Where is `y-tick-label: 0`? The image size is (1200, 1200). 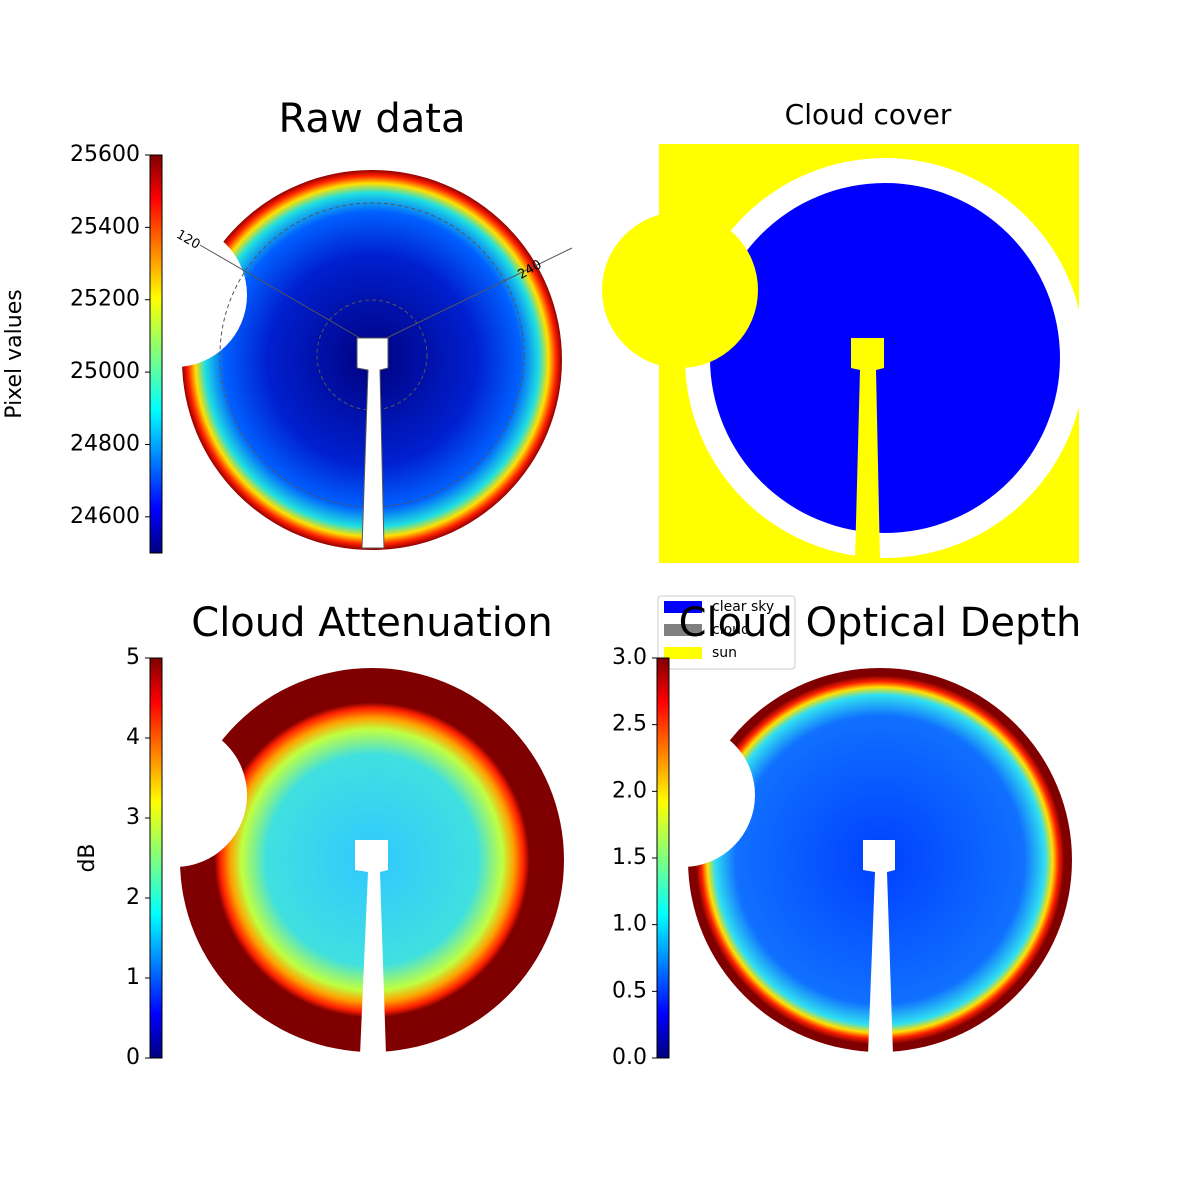
y-tick-label: 0 is located at coordinates (133, 1057).